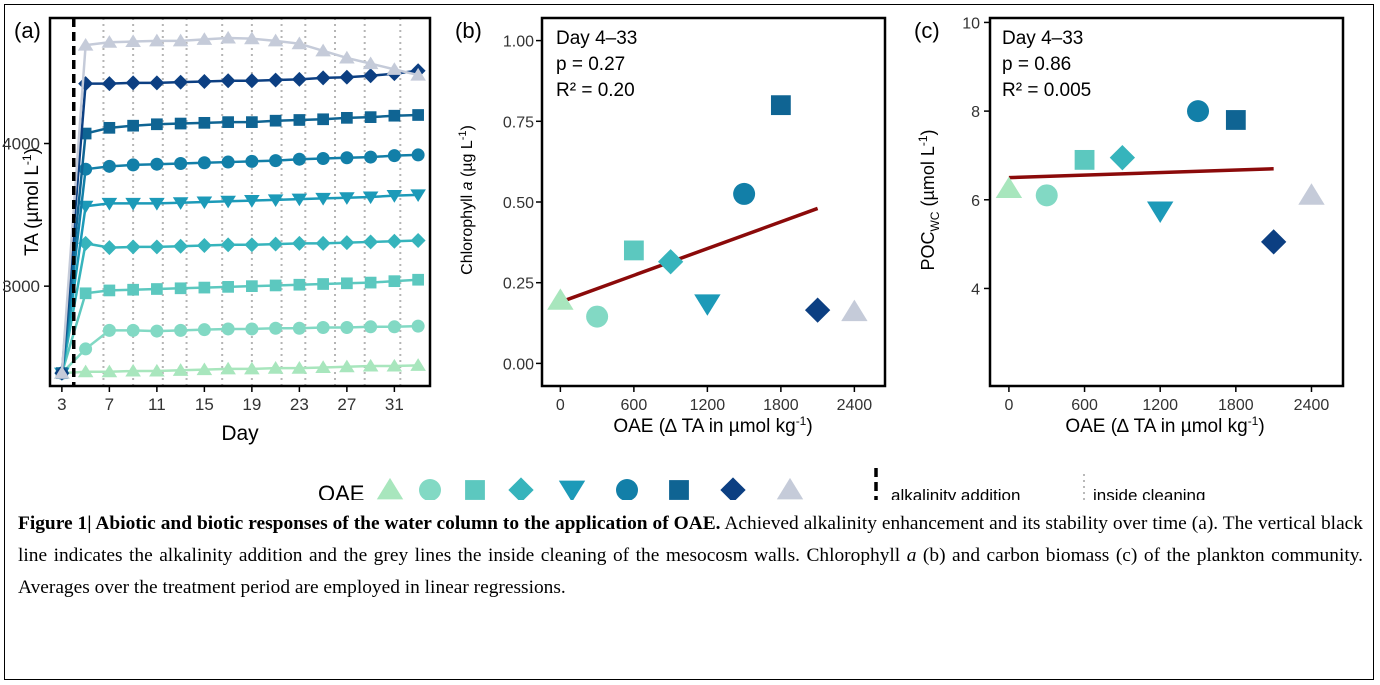  What do you see at coordinates (1160, 177) in the screenshot?
I see `panel-c-points` at bounding box center [1160, 177].